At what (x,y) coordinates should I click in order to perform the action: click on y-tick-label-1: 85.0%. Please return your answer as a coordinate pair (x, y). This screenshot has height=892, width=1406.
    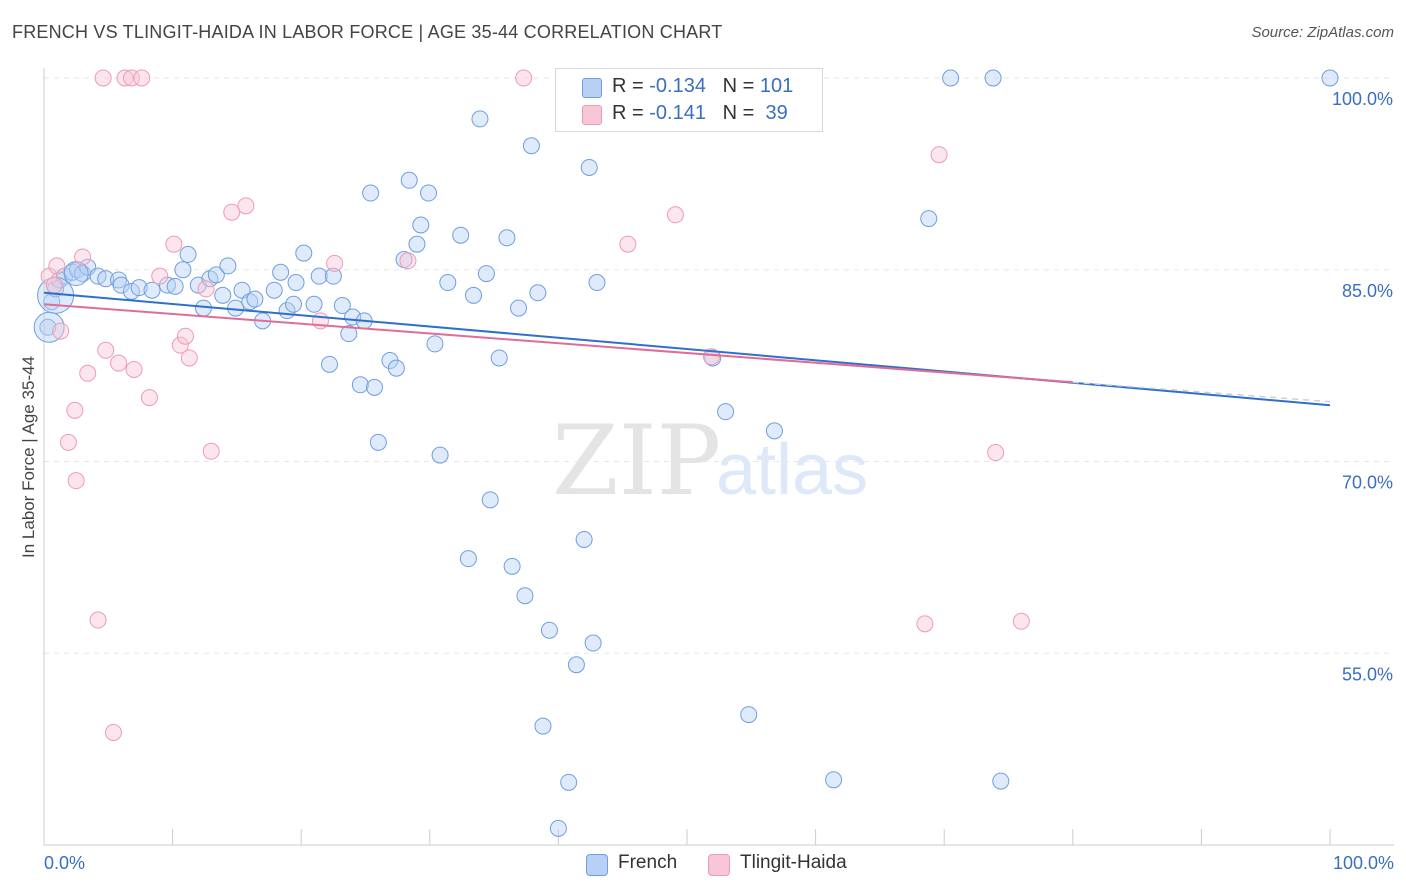
    Looking at the image, I should click on (1367, 291).